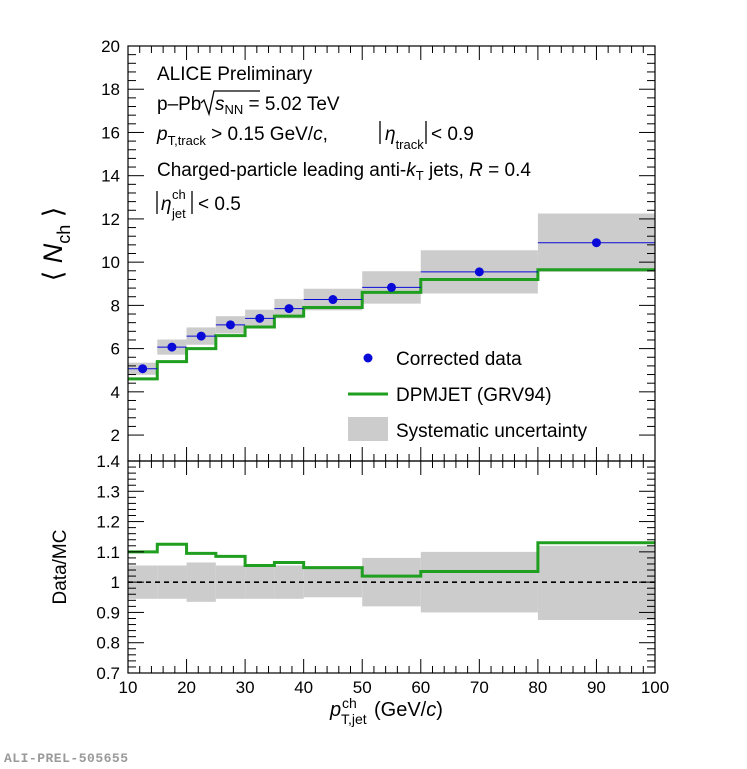 The image size is (747, 769). What do you see at coordinates (368, 429) in the screenshot?
I see `legend-syst-box` at bounding box center [368, 429].